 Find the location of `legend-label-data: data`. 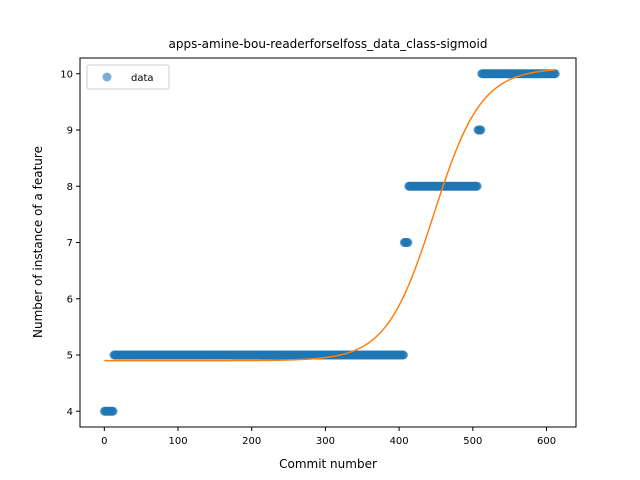

legend-label-data: data is located at coordinates (142, 78).